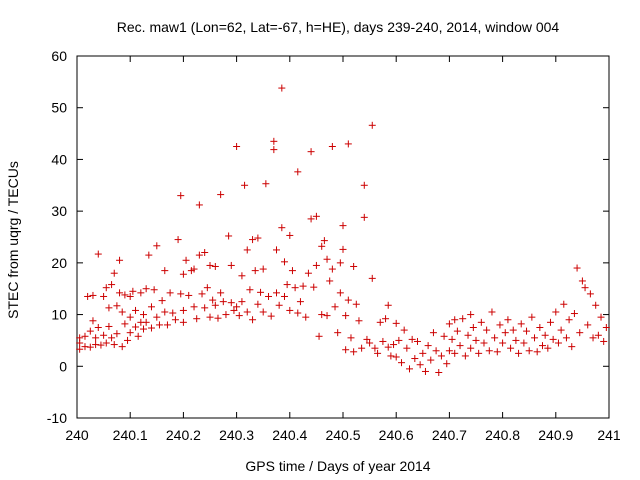  I want to click on y-tick-label: 0, so click(63, 366).